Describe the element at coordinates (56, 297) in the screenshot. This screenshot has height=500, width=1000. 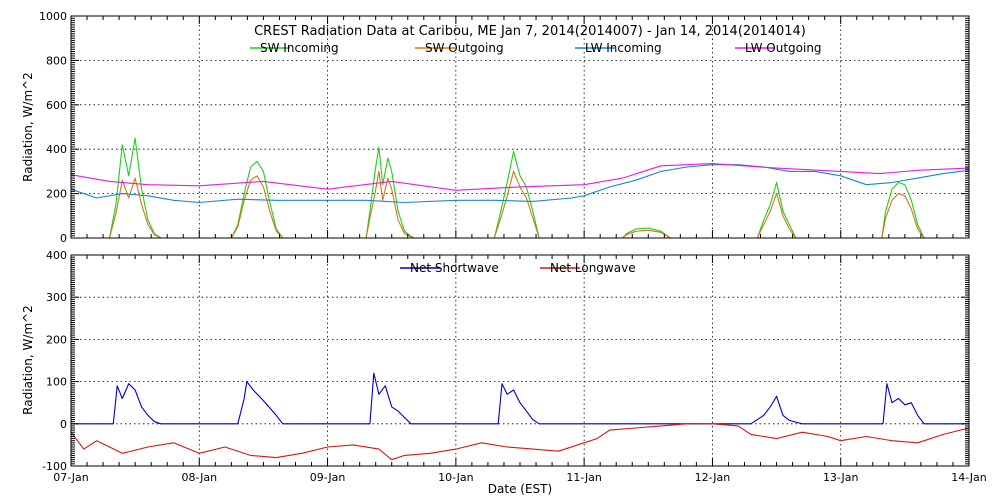
I see `bottom-y-tick-label: 300` at that location.